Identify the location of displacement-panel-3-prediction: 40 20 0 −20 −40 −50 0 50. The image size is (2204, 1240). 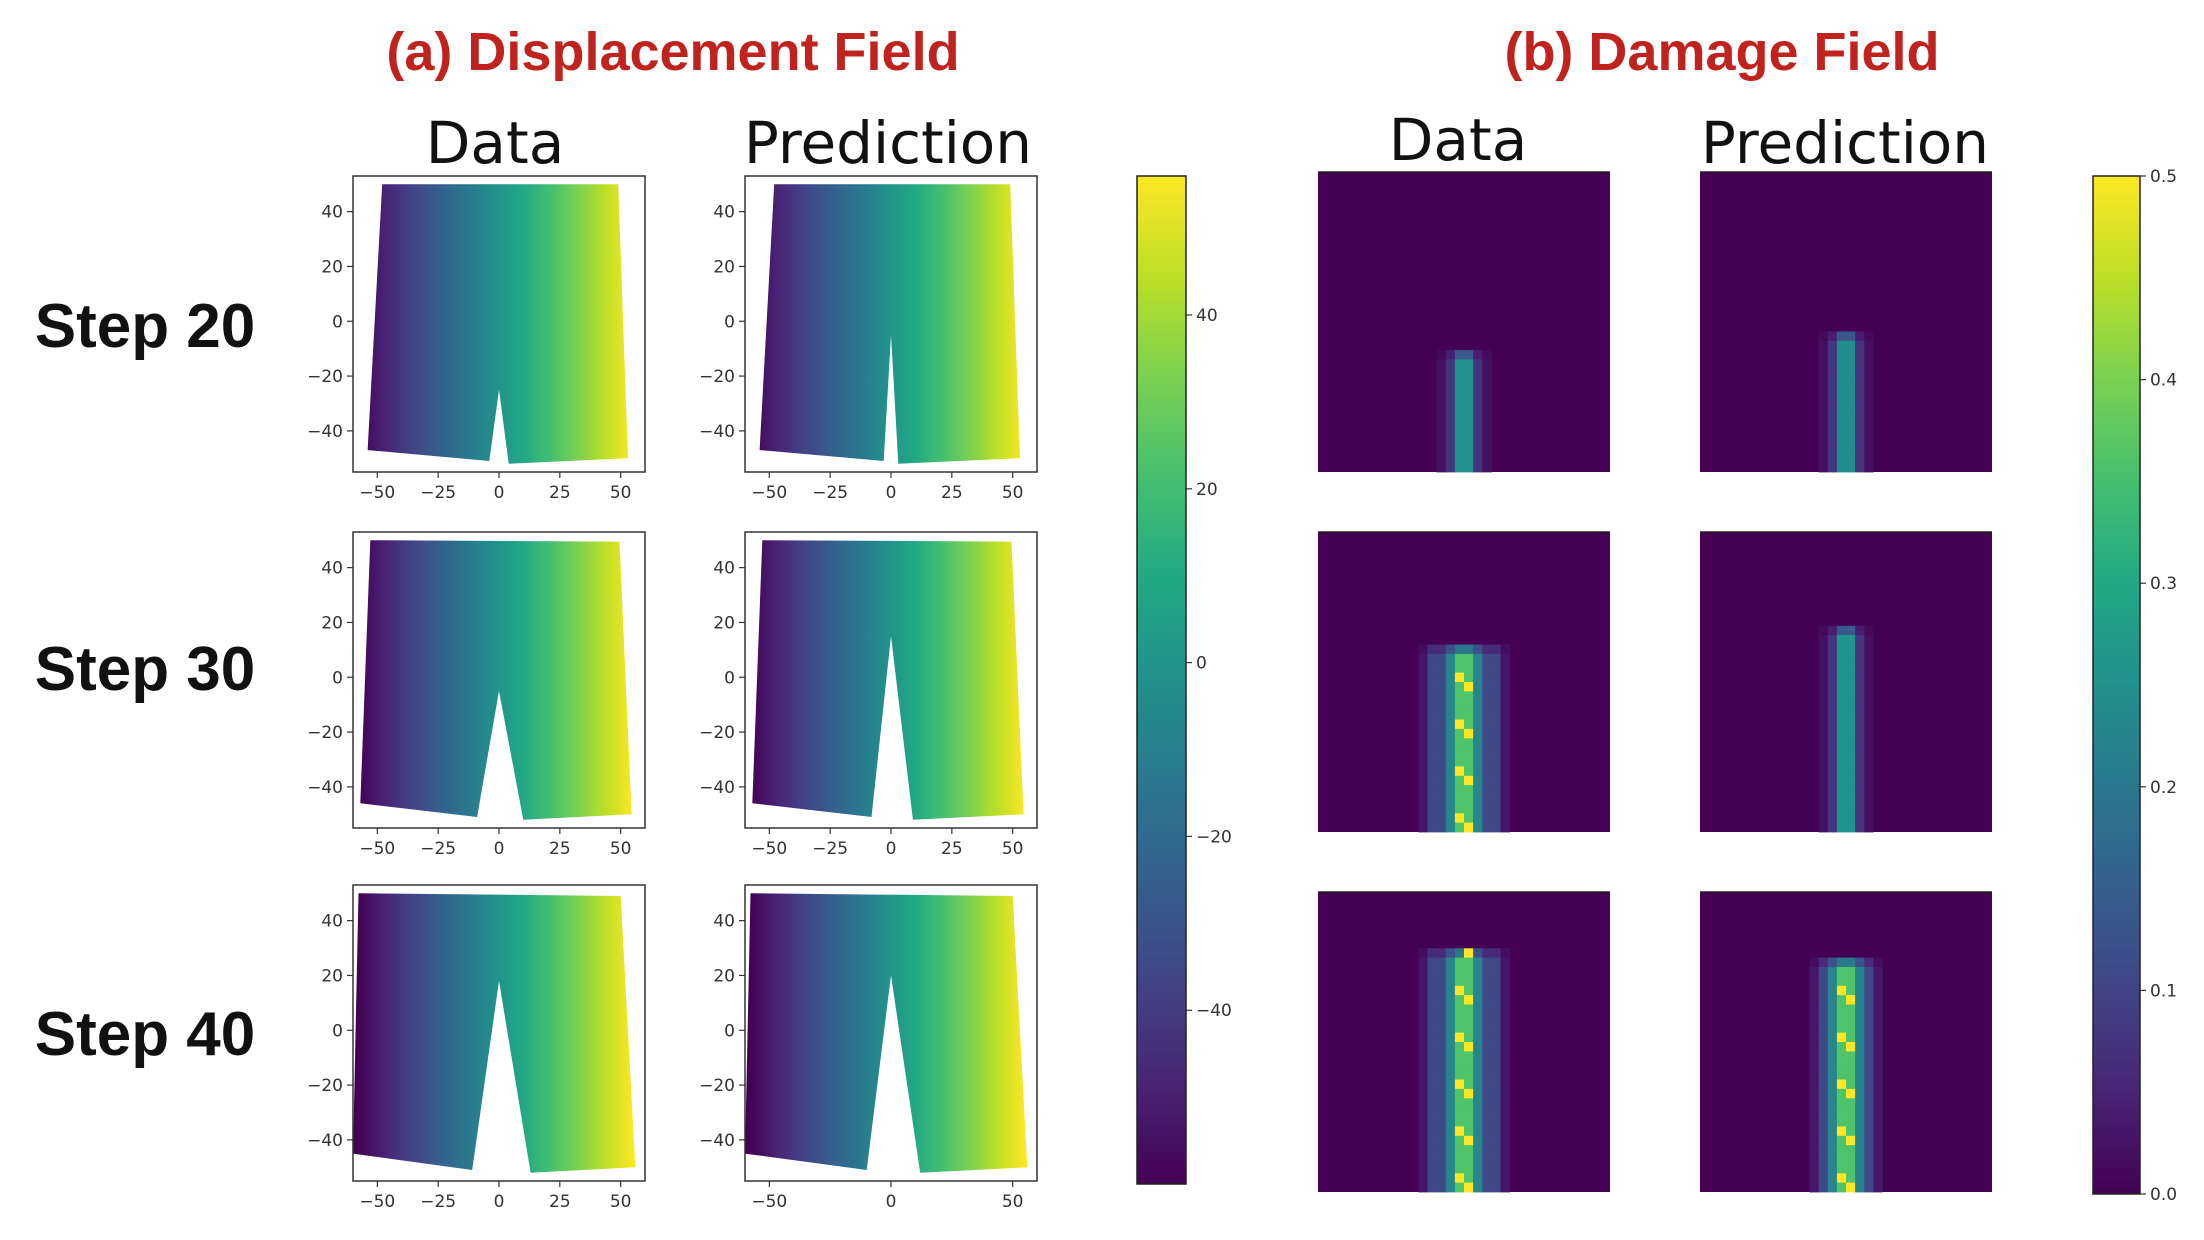
(868, 1048).